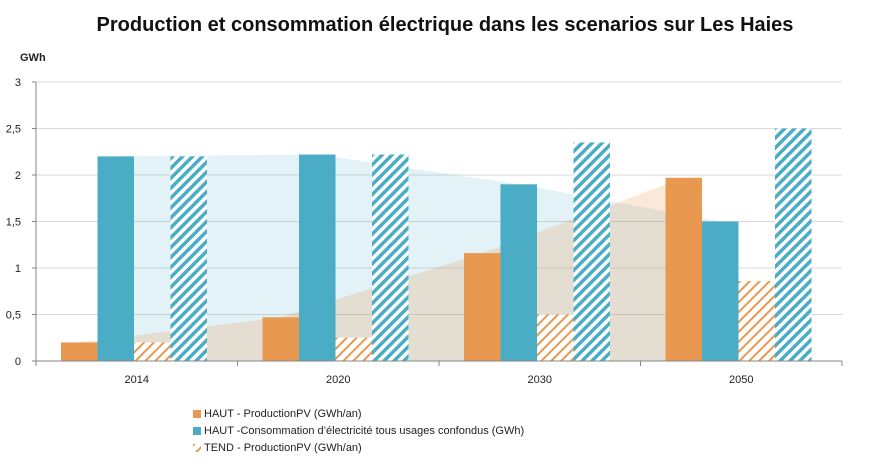 The height and width of the screenshot is (466, 871). Describe the element at coordinates (338, 380) in the screenshot. I see `x-tick-label: 2020` at that location.